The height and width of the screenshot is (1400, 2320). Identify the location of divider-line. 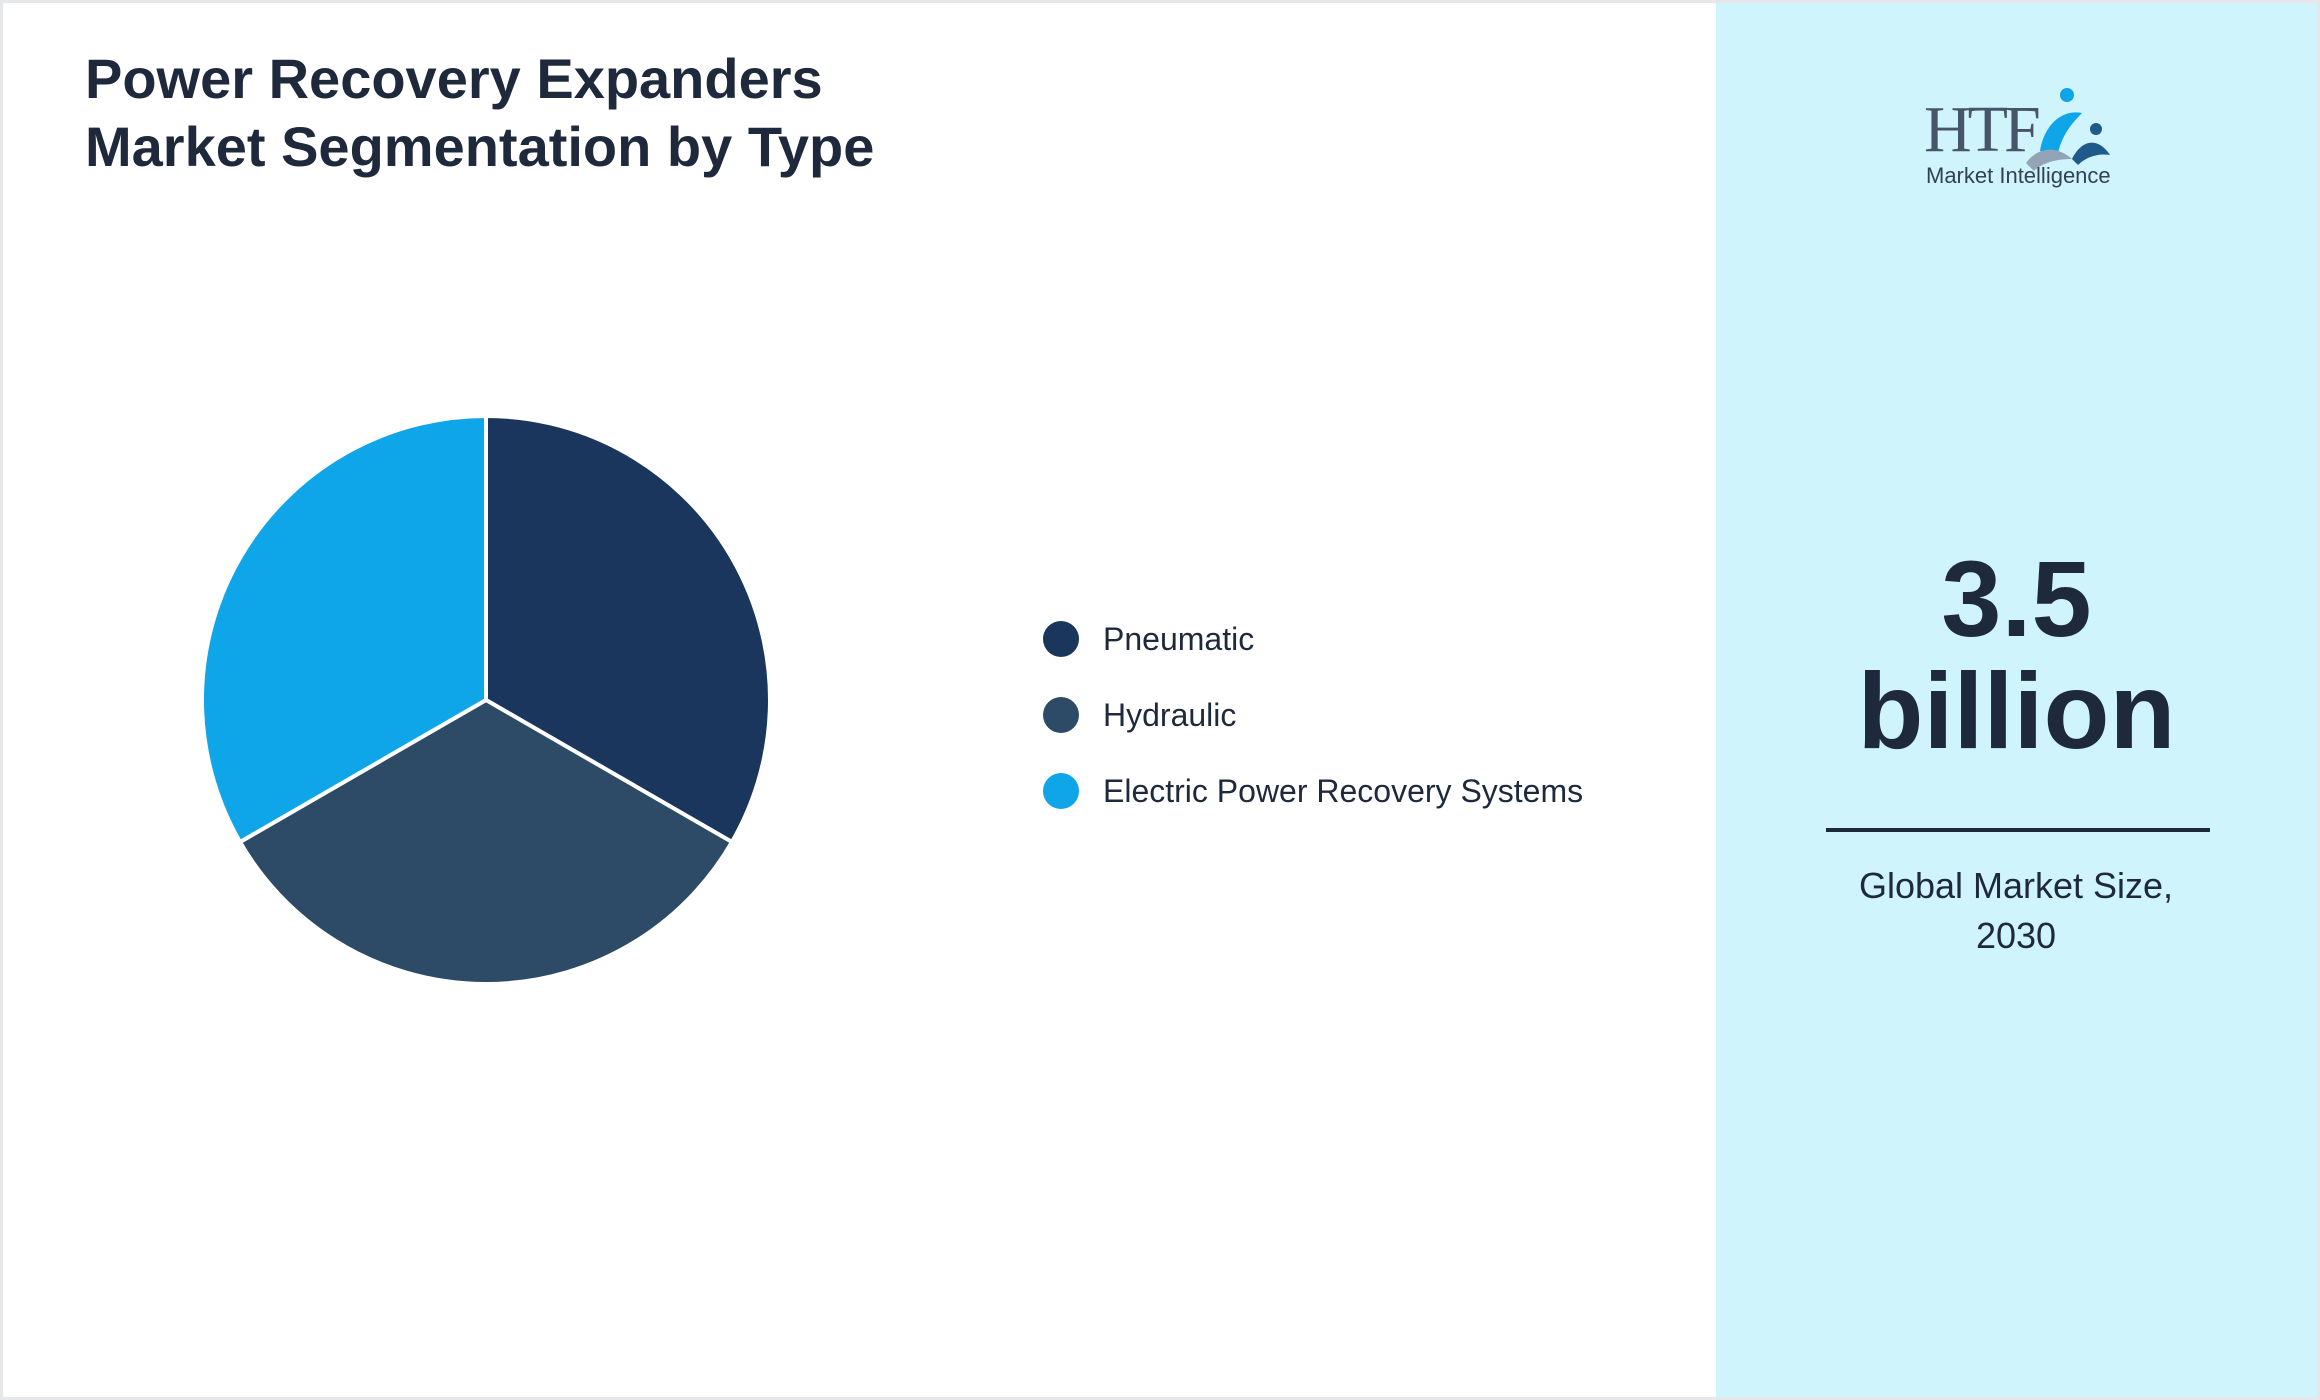
(2018, 830).